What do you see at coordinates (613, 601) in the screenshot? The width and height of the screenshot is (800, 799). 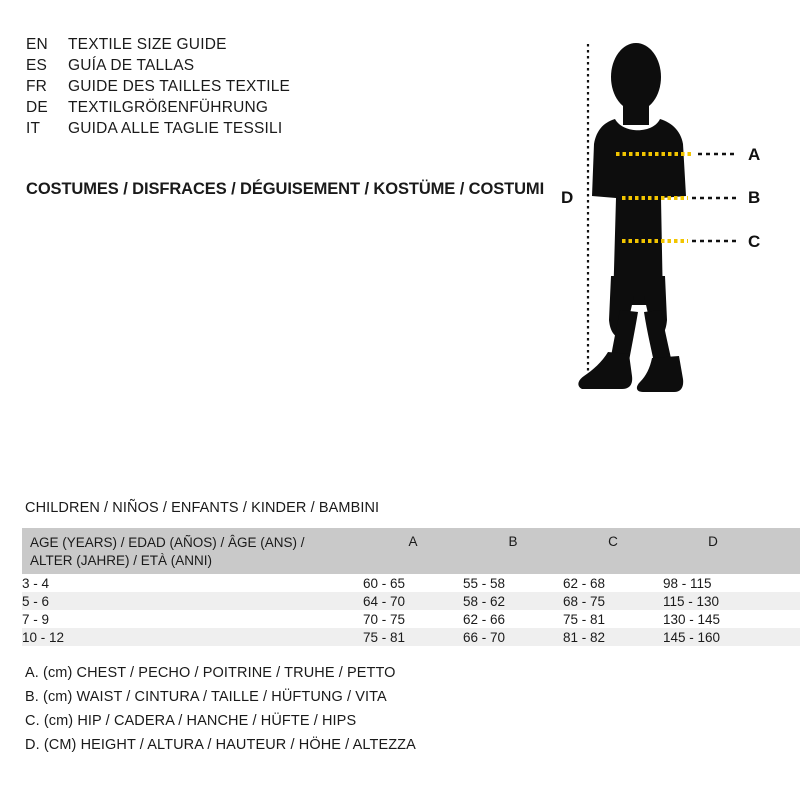 I see `cell-hip: 68 - 75` at bounding box center [613, 601].